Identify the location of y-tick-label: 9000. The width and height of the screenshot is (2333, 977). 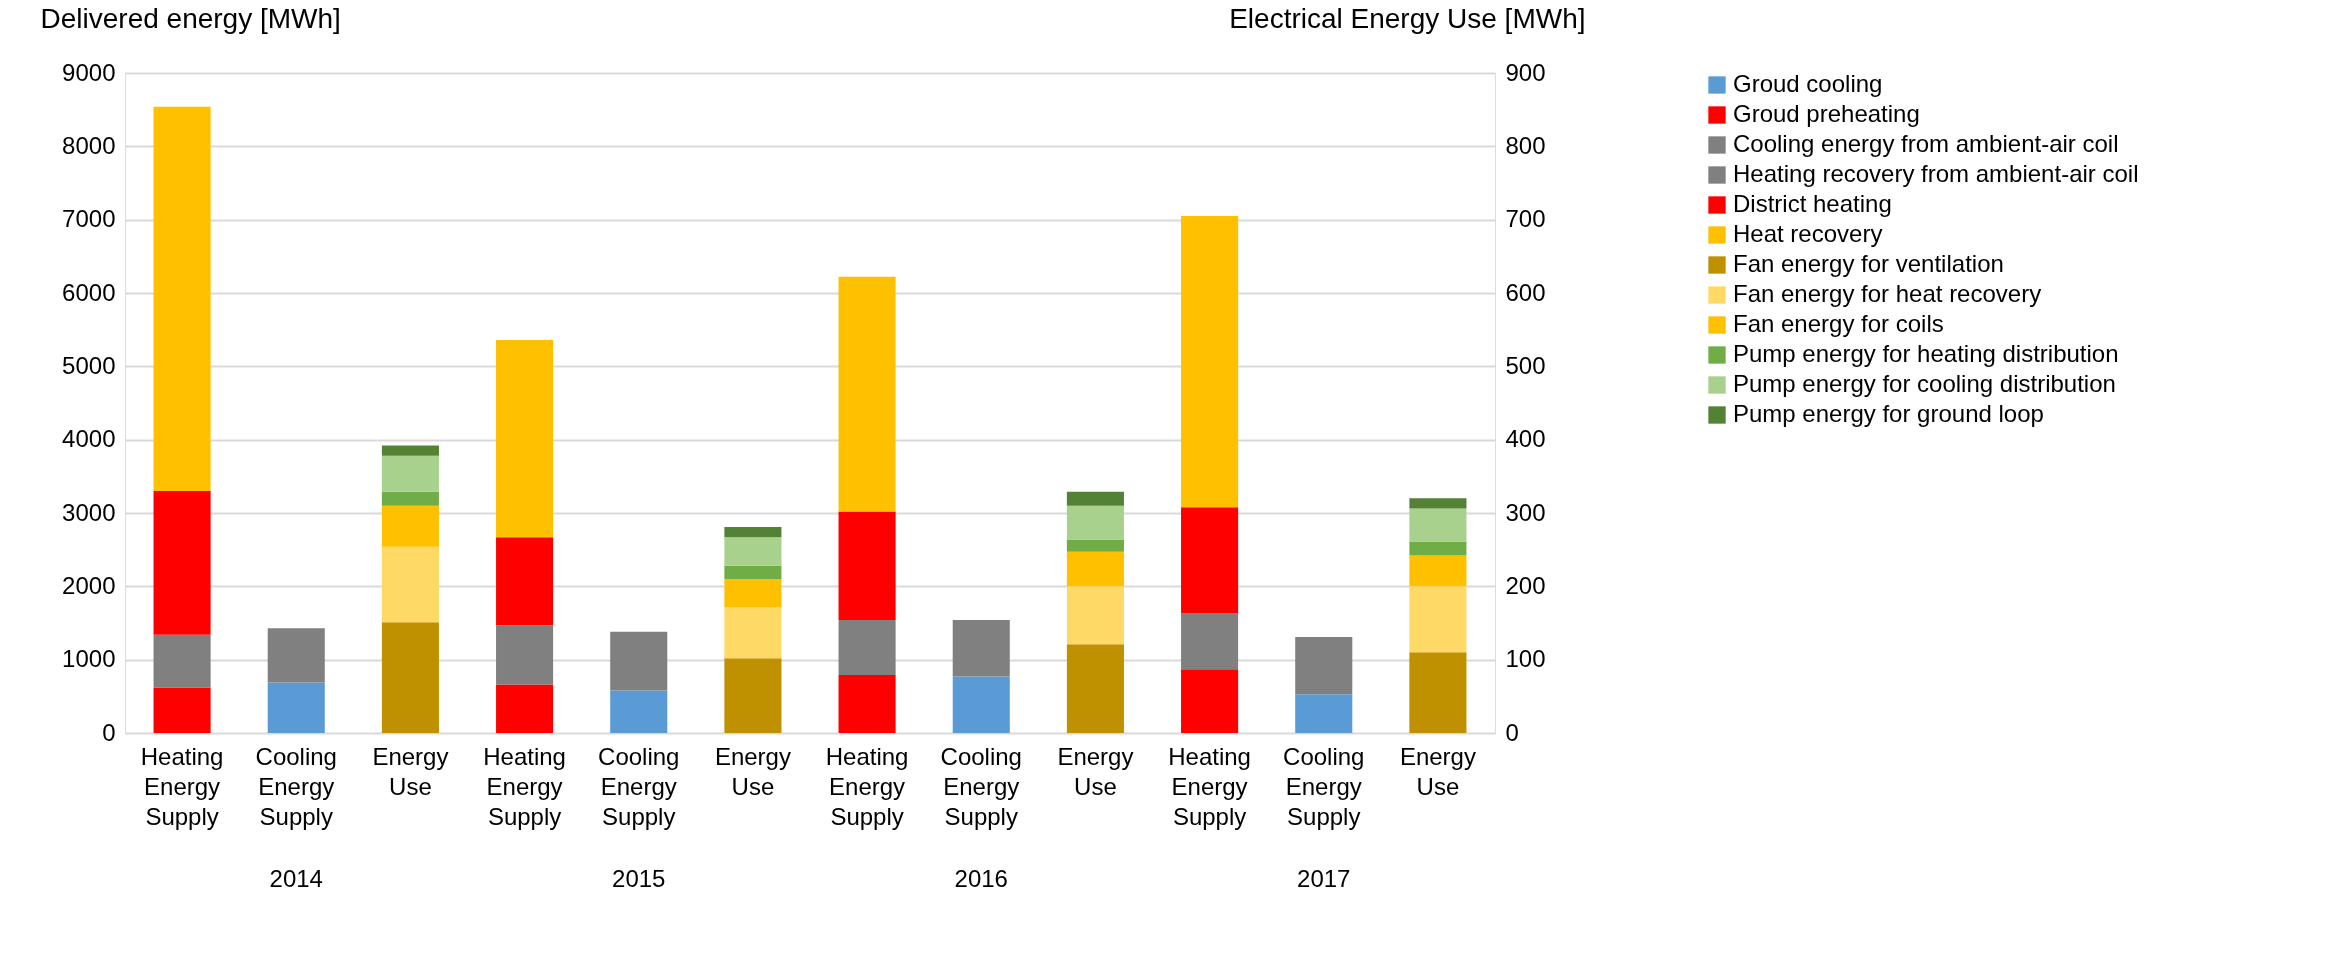
(89, 72).